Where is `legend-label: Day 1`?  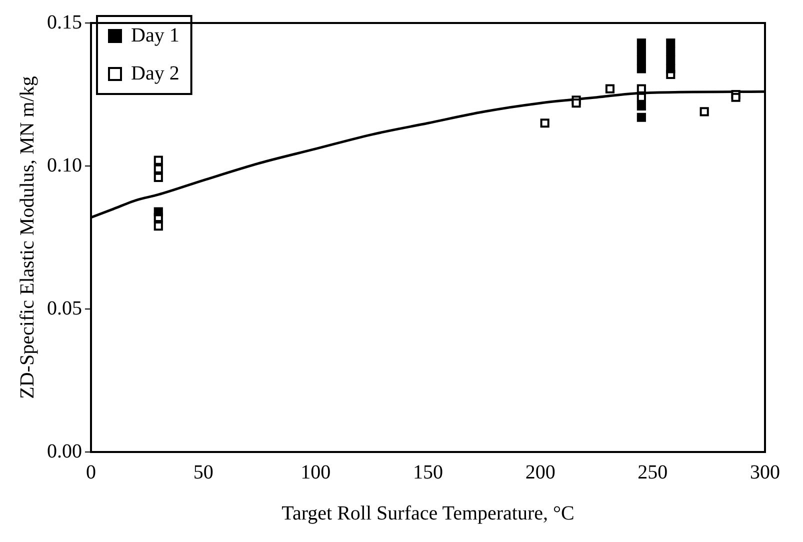 legend-label: Day 1 is located at coordinates (155, 35).